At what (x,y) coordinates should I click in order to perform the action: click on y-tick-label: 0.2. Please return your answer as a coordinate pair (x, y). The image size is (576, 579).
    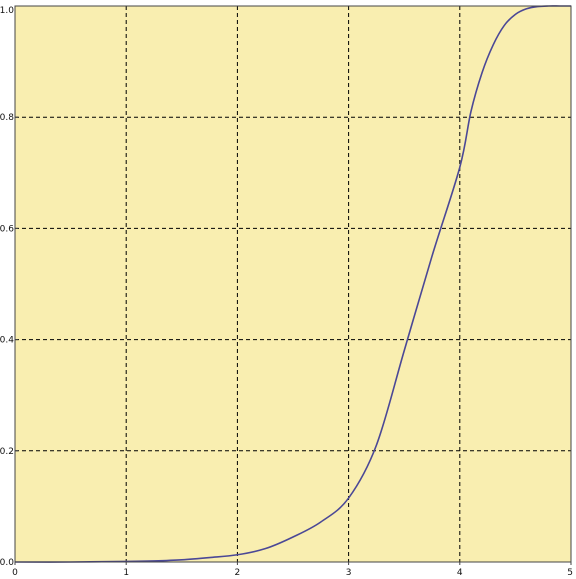
    Looking at the image, I should click on (7, 452).